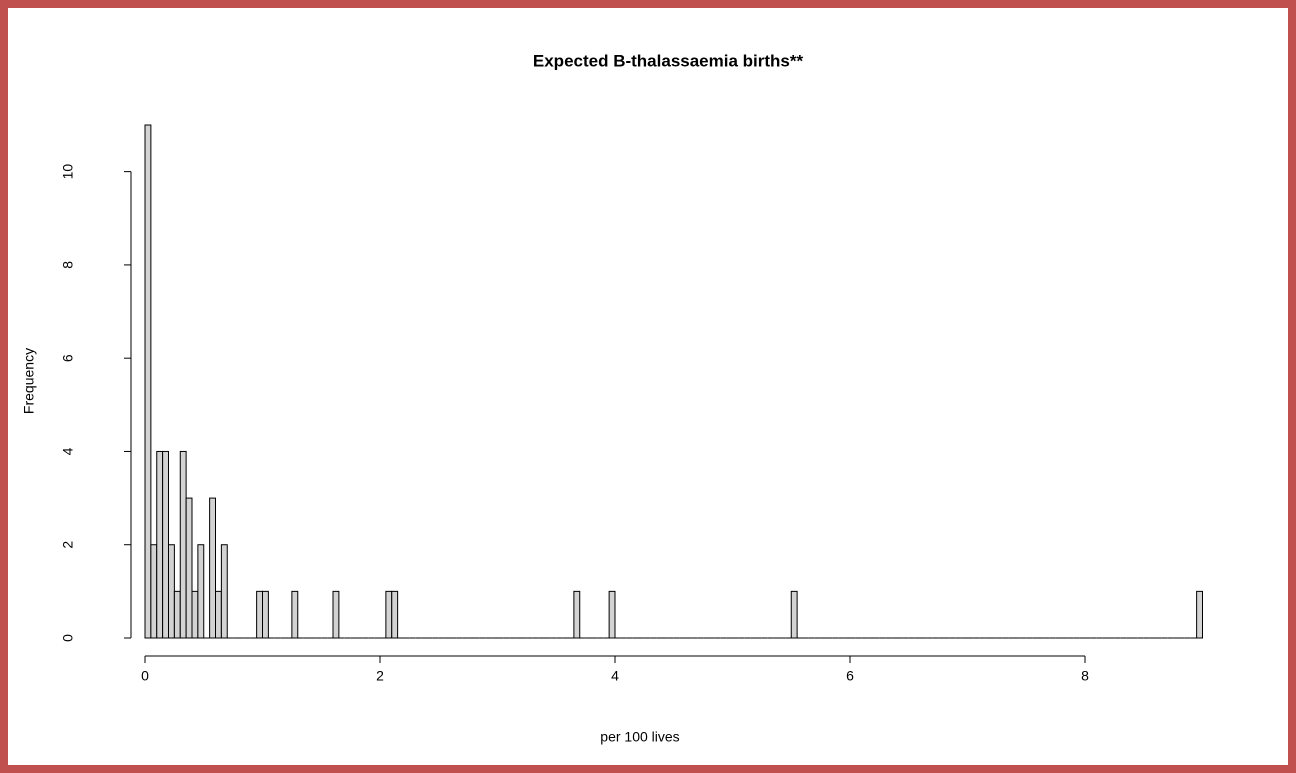  What do you see at coordinates (68, 451) in the screenshot?
I see `y-tick-label: 4` at bounding box center [68, 451].